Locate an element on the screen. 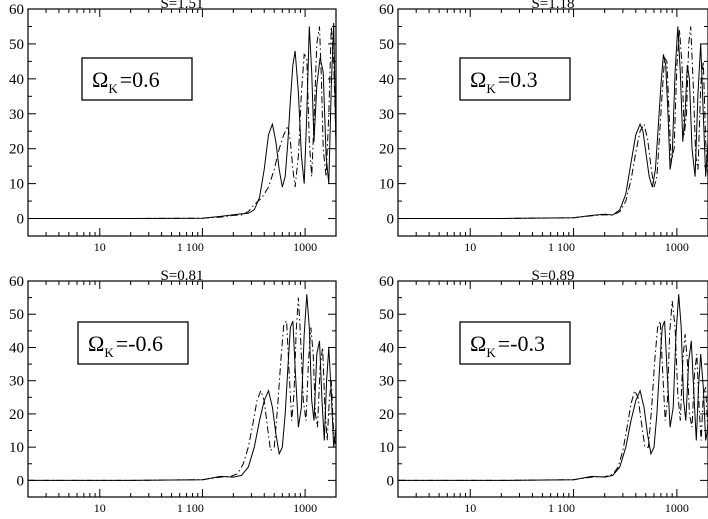 Image resolution: width=708 pixels, height=519 pixels. annotation-box: ΩK=0.6 is located at coordinates (137, 79).